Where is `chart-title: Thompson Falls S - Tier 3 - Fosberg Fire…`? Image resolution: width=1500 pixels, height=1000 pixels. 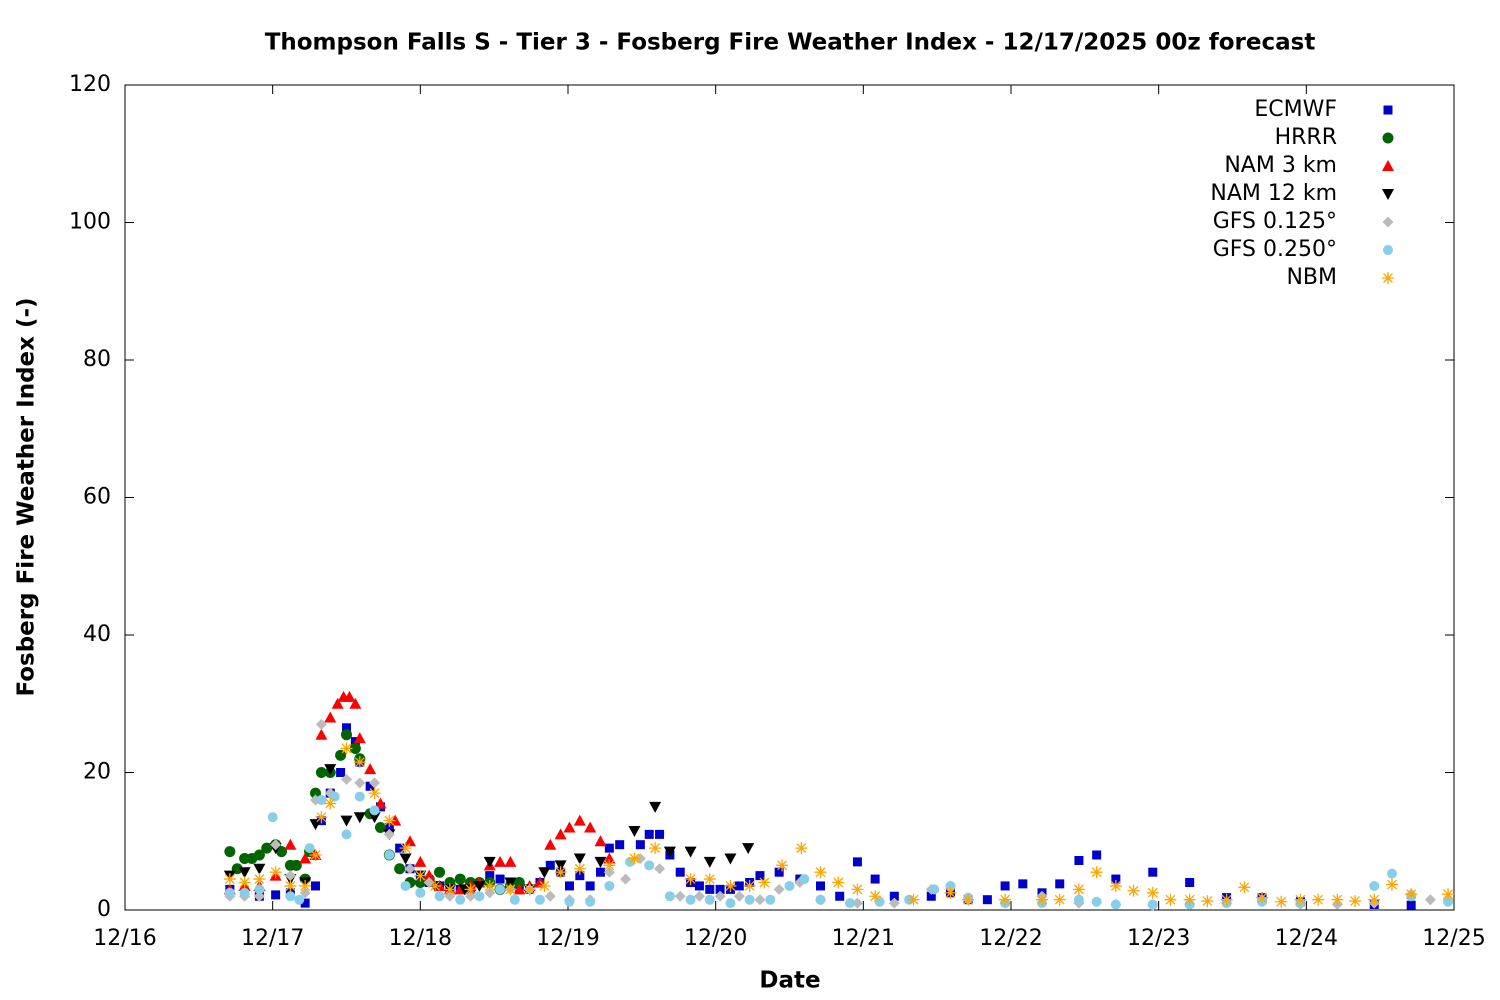
chart-title: Thompson Falls S - Tier 3 - Fosberg Fire… is located at coordinates (790, 43).